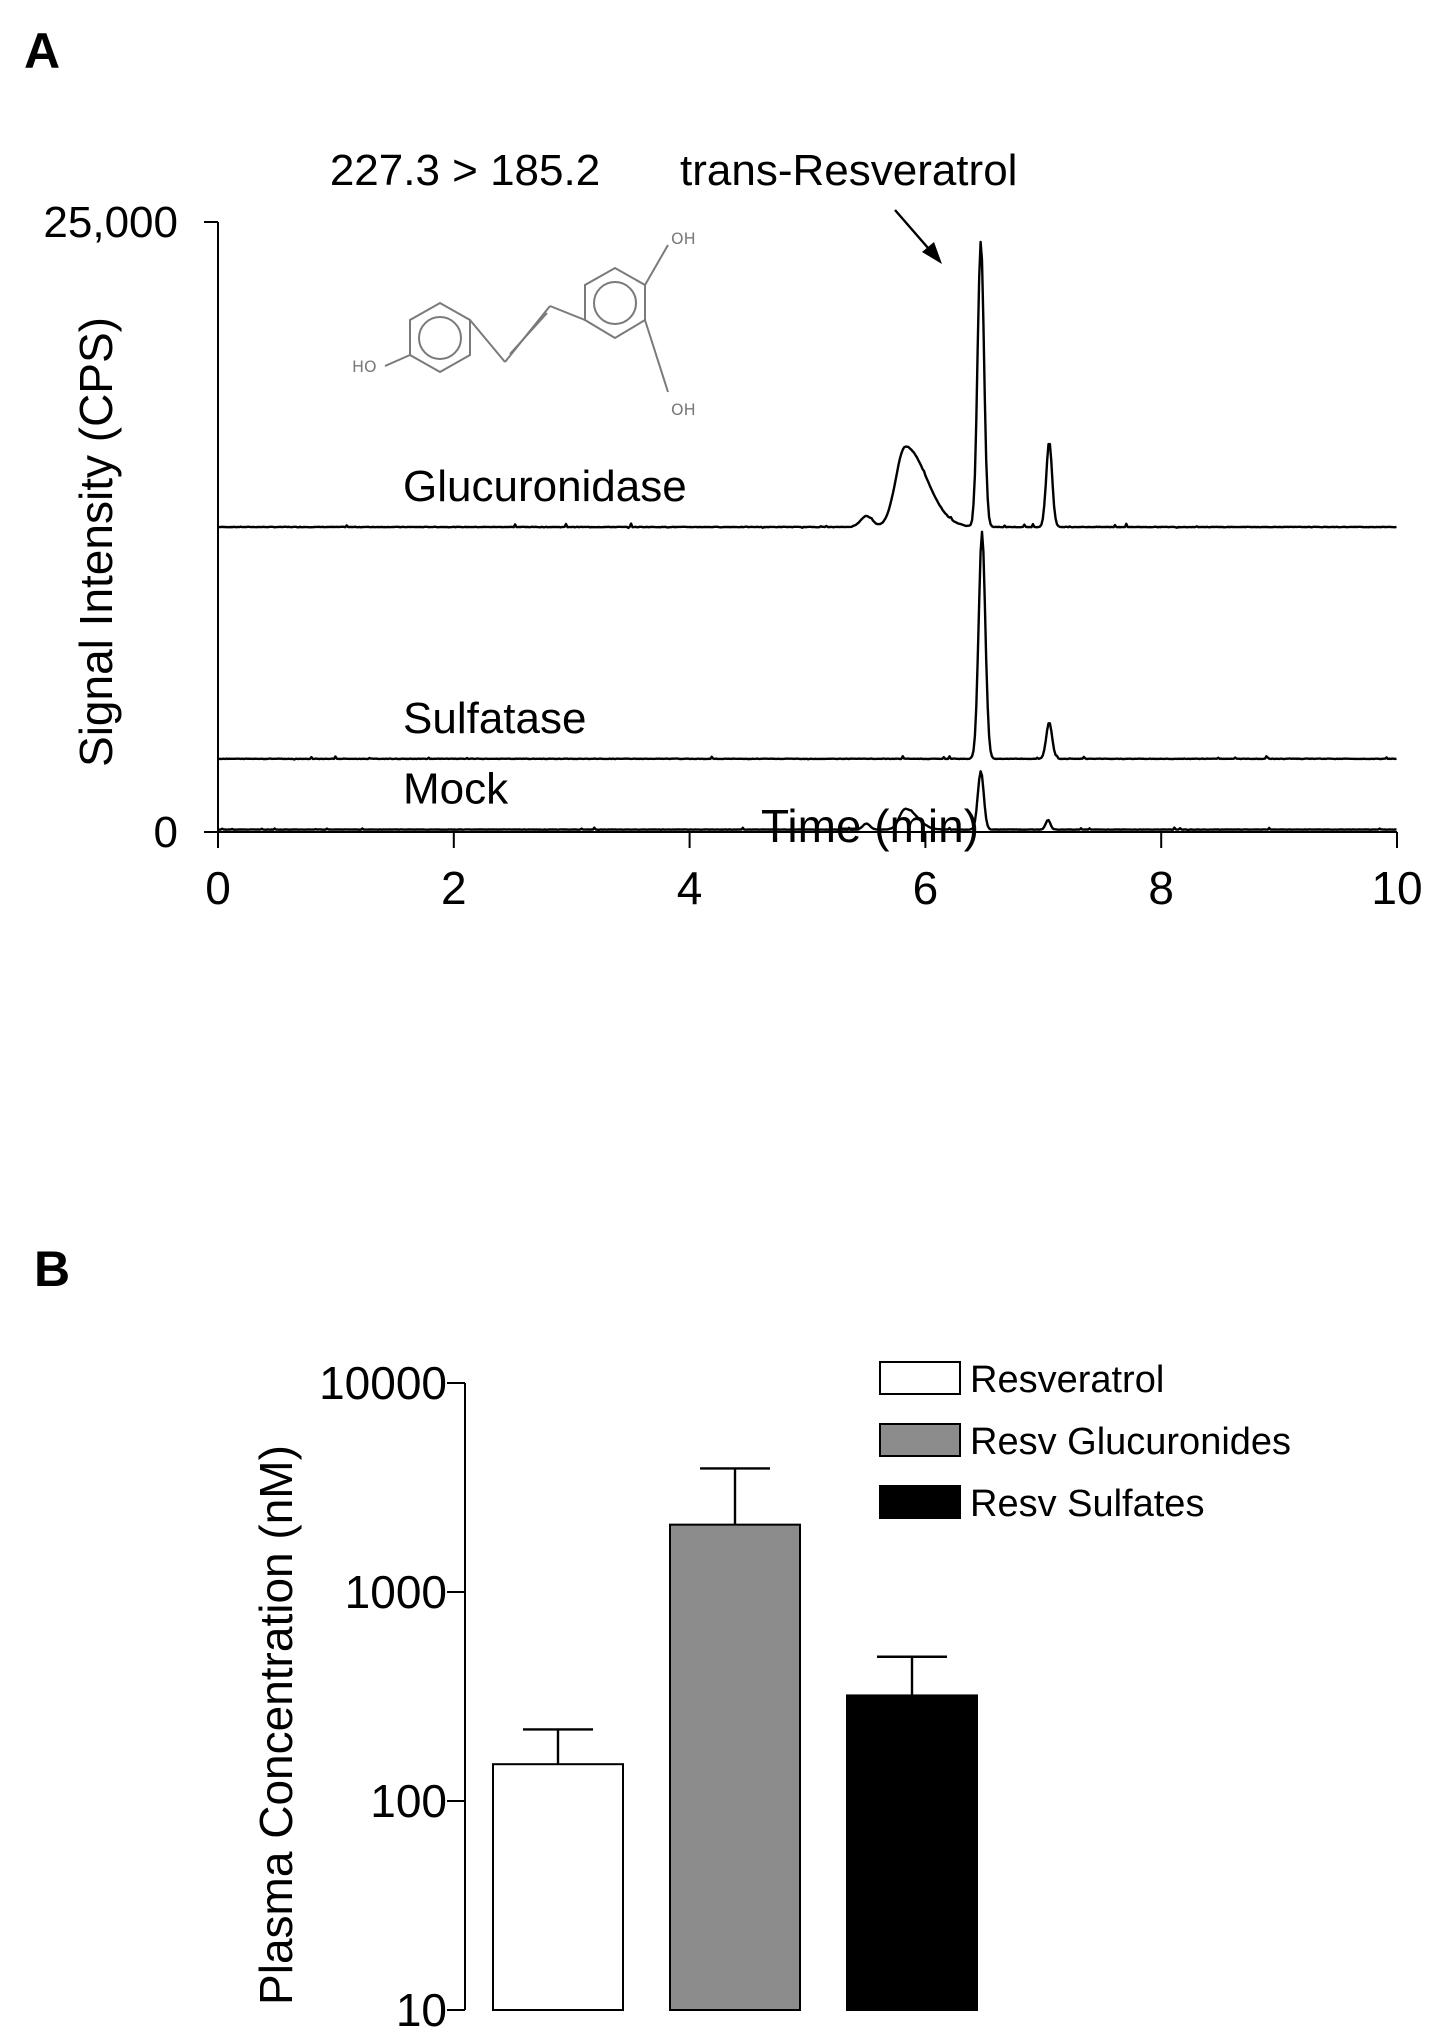  I want to click on bar-y-tick-label: 10, so click(421, 2010).